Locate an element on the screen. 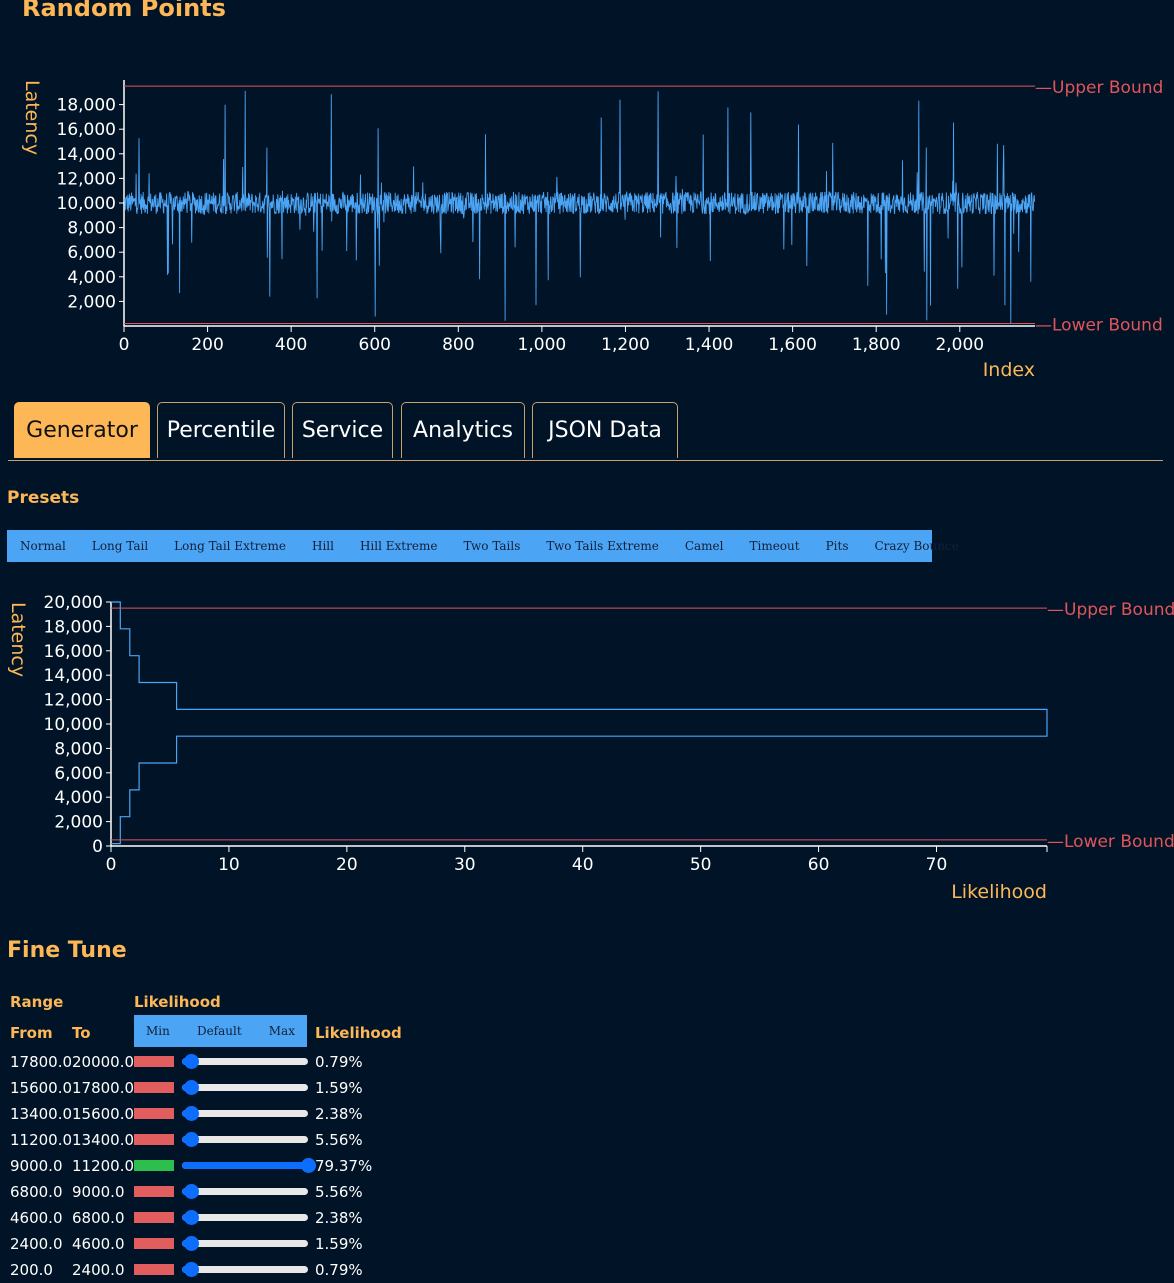 This screenshot has width=1174, height=1283. fine-tune-row: 200.0 2400.0 0.79% is located at coordinates (210, 1270).